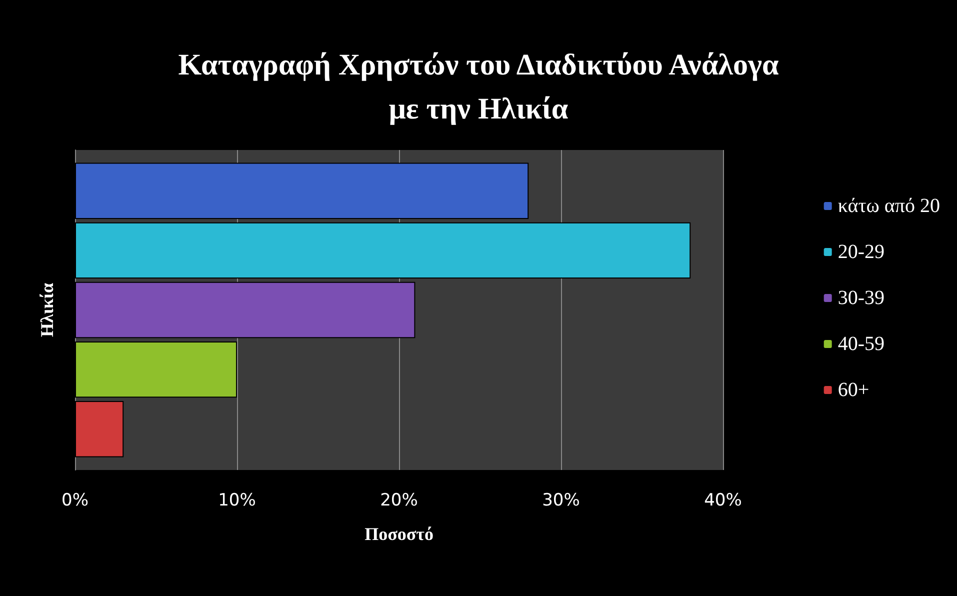  Describe the element at coordinates (889, 206) in the screenshot. I see `legend-label: κάτω από 20` at that location.